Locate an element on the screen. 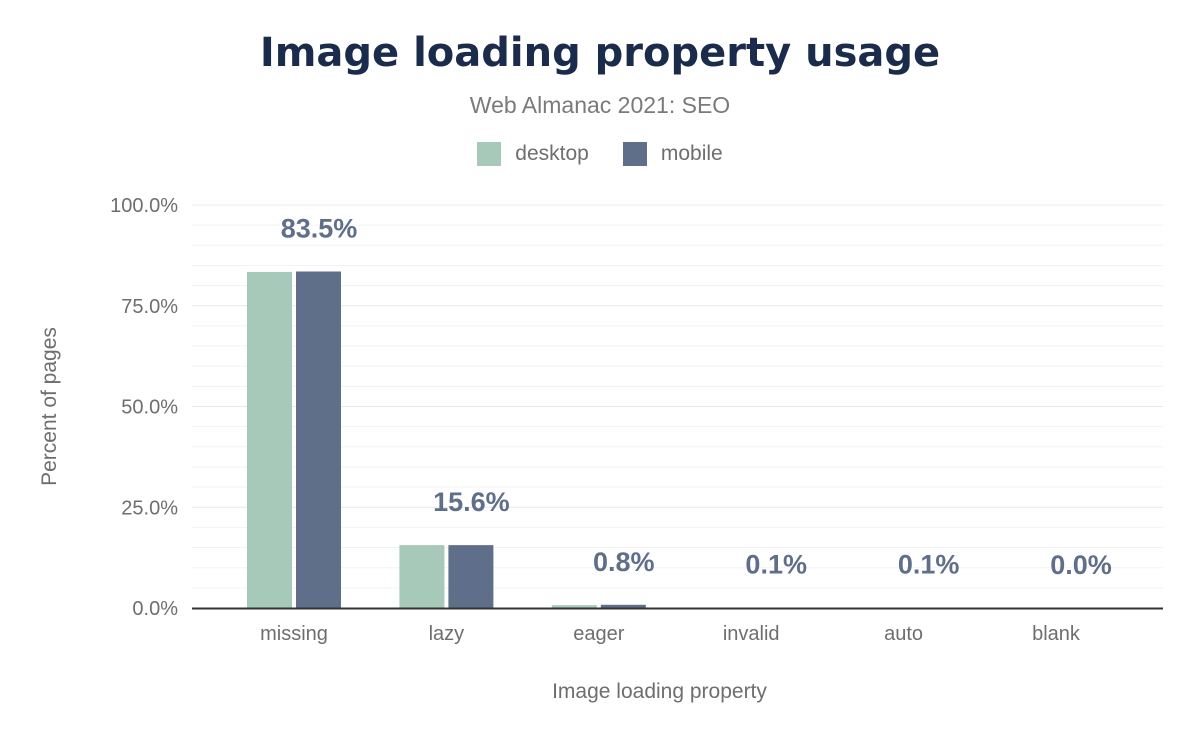 Image resolution: width=1200 pixels, height=742 pixels. legend-swatch-desktop is located at coordinates (489, 154).